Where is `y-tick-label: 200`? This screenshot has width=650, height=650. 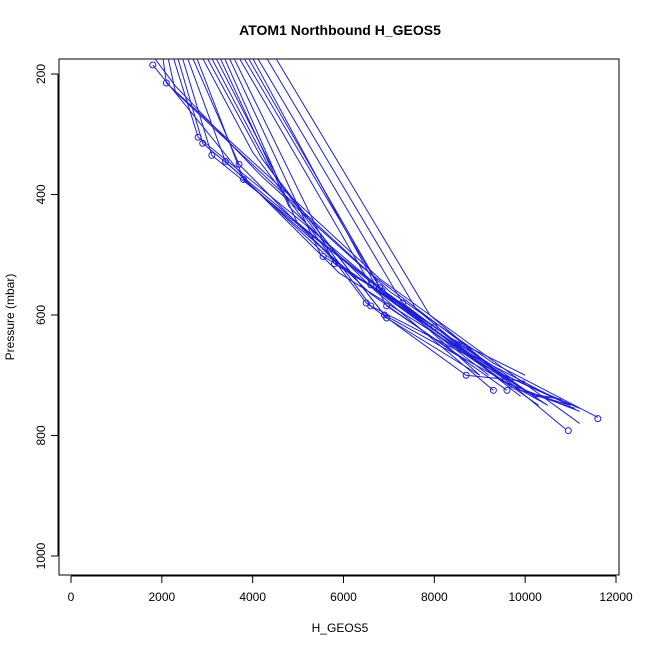 y-tick-label: 200 is located at coordinates (41, 74).